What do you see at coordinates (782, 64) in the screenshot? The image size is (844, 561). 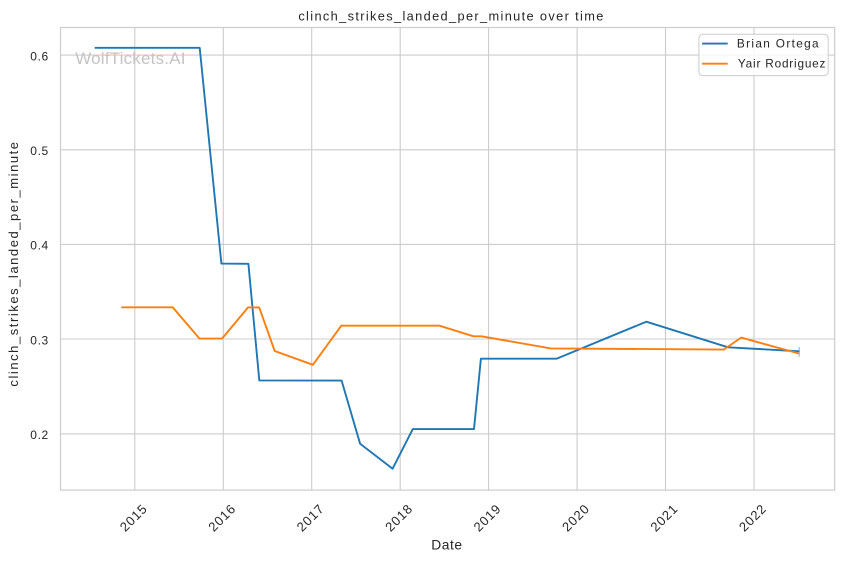 I see `svg-text: Yair Rodriguez` at bounding box center [782, 64].